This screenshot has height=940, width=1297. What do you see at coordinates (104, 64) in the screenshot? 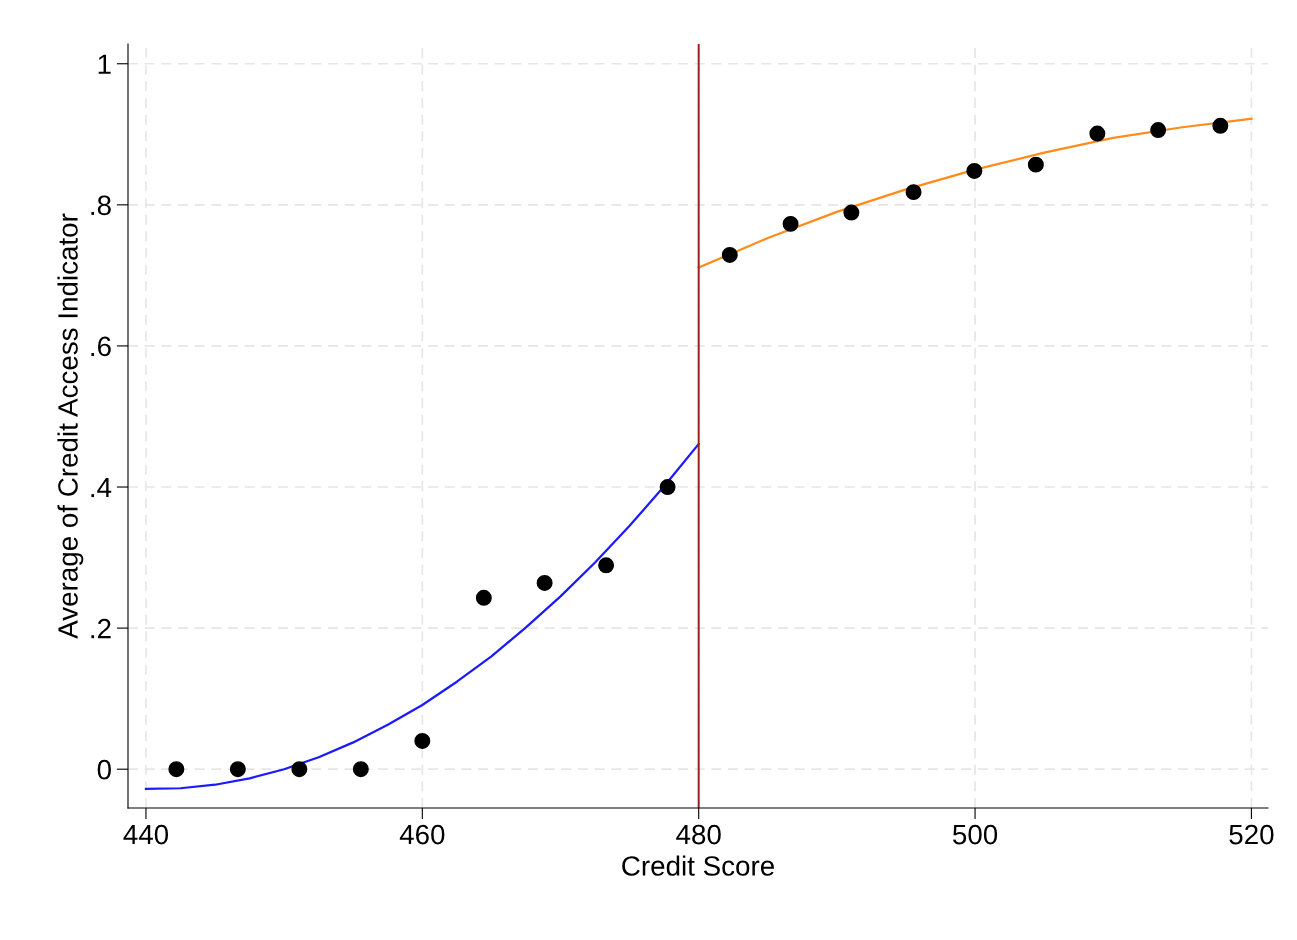
I see `y-tick-label: 1` at bounding box center [104, 64].